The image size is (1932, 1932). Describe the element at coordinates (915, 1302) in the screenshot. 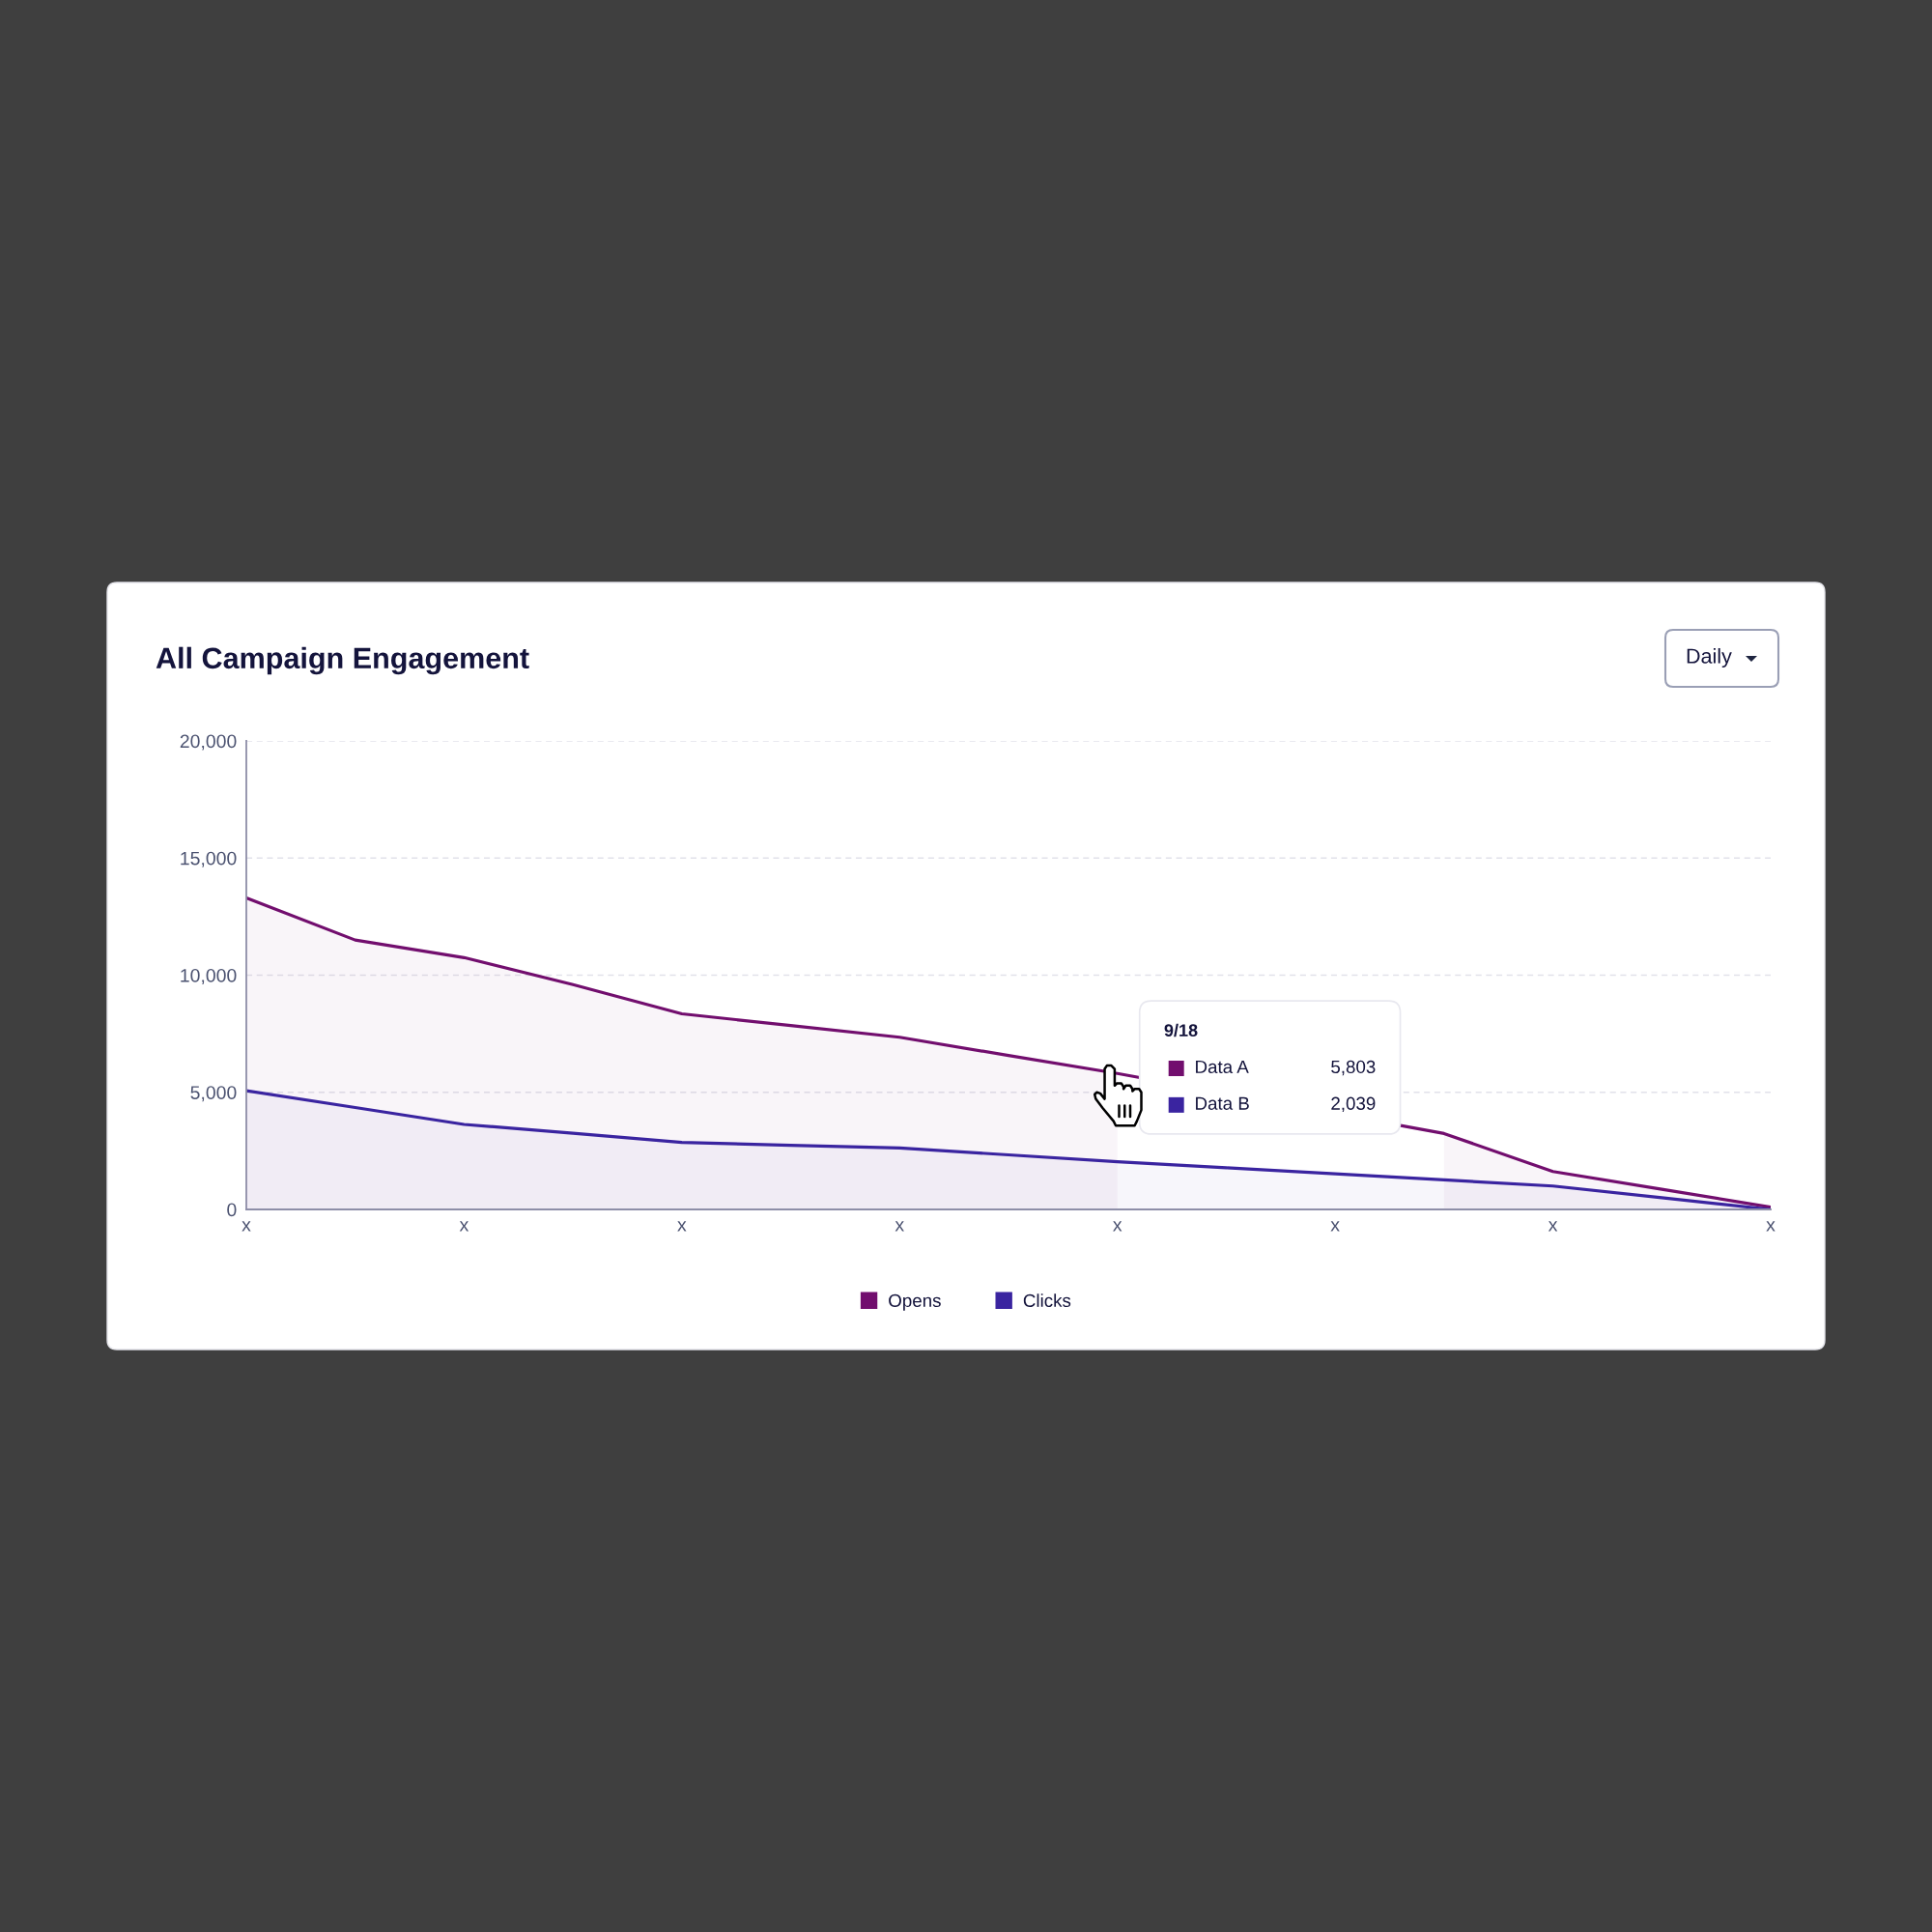

I see `legend-label: Opens` at that location.